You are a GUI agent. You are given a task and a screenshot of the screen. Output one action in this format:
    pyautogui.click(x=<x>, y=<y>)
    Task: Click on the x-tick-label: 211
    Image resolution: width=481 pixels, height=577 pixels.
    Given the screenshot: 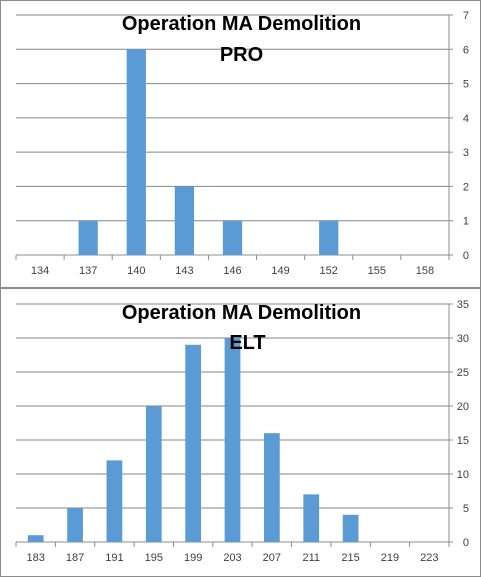 What is the action you would take?
    pyautogui.click(x=311, y=558)
    